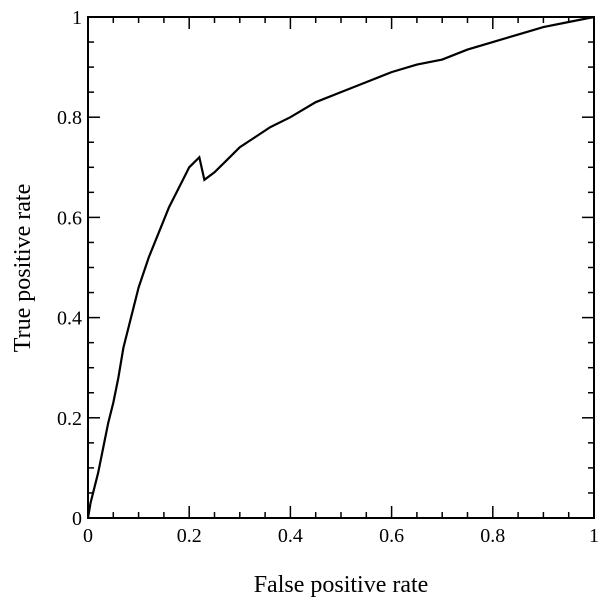 The image size is (600, 605). What do you see at coordinates (23, 268) in the screenshot?
I see `y-axis-label: True positive rate` at bounding box center [23, 268].